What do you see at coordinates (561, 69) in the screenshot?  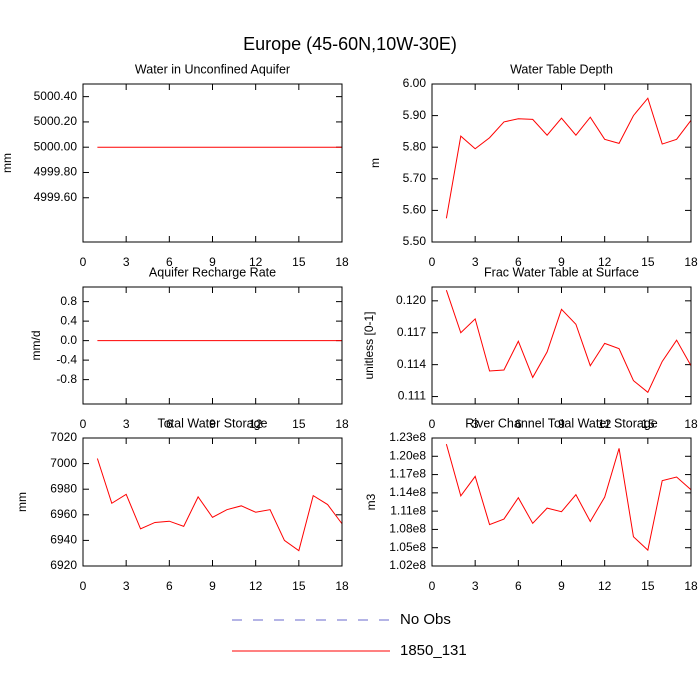 I see `panel-title: Water Table Depth` at bounding box center [561, 69].